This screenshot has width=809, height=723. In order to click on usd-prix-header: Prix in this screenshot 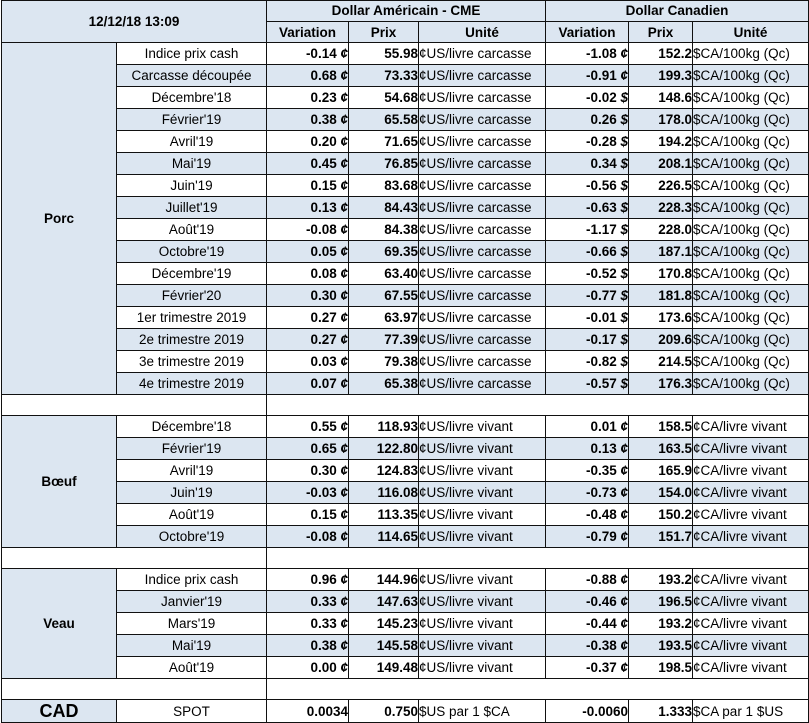, I will do `click(383, 32)`.